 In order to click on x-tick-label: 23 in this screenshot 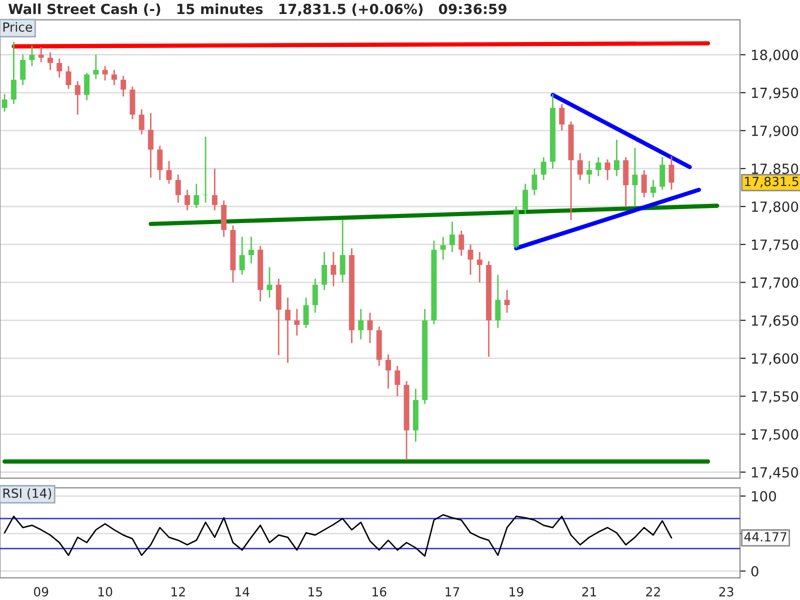, I will do `click(726, 592)`.